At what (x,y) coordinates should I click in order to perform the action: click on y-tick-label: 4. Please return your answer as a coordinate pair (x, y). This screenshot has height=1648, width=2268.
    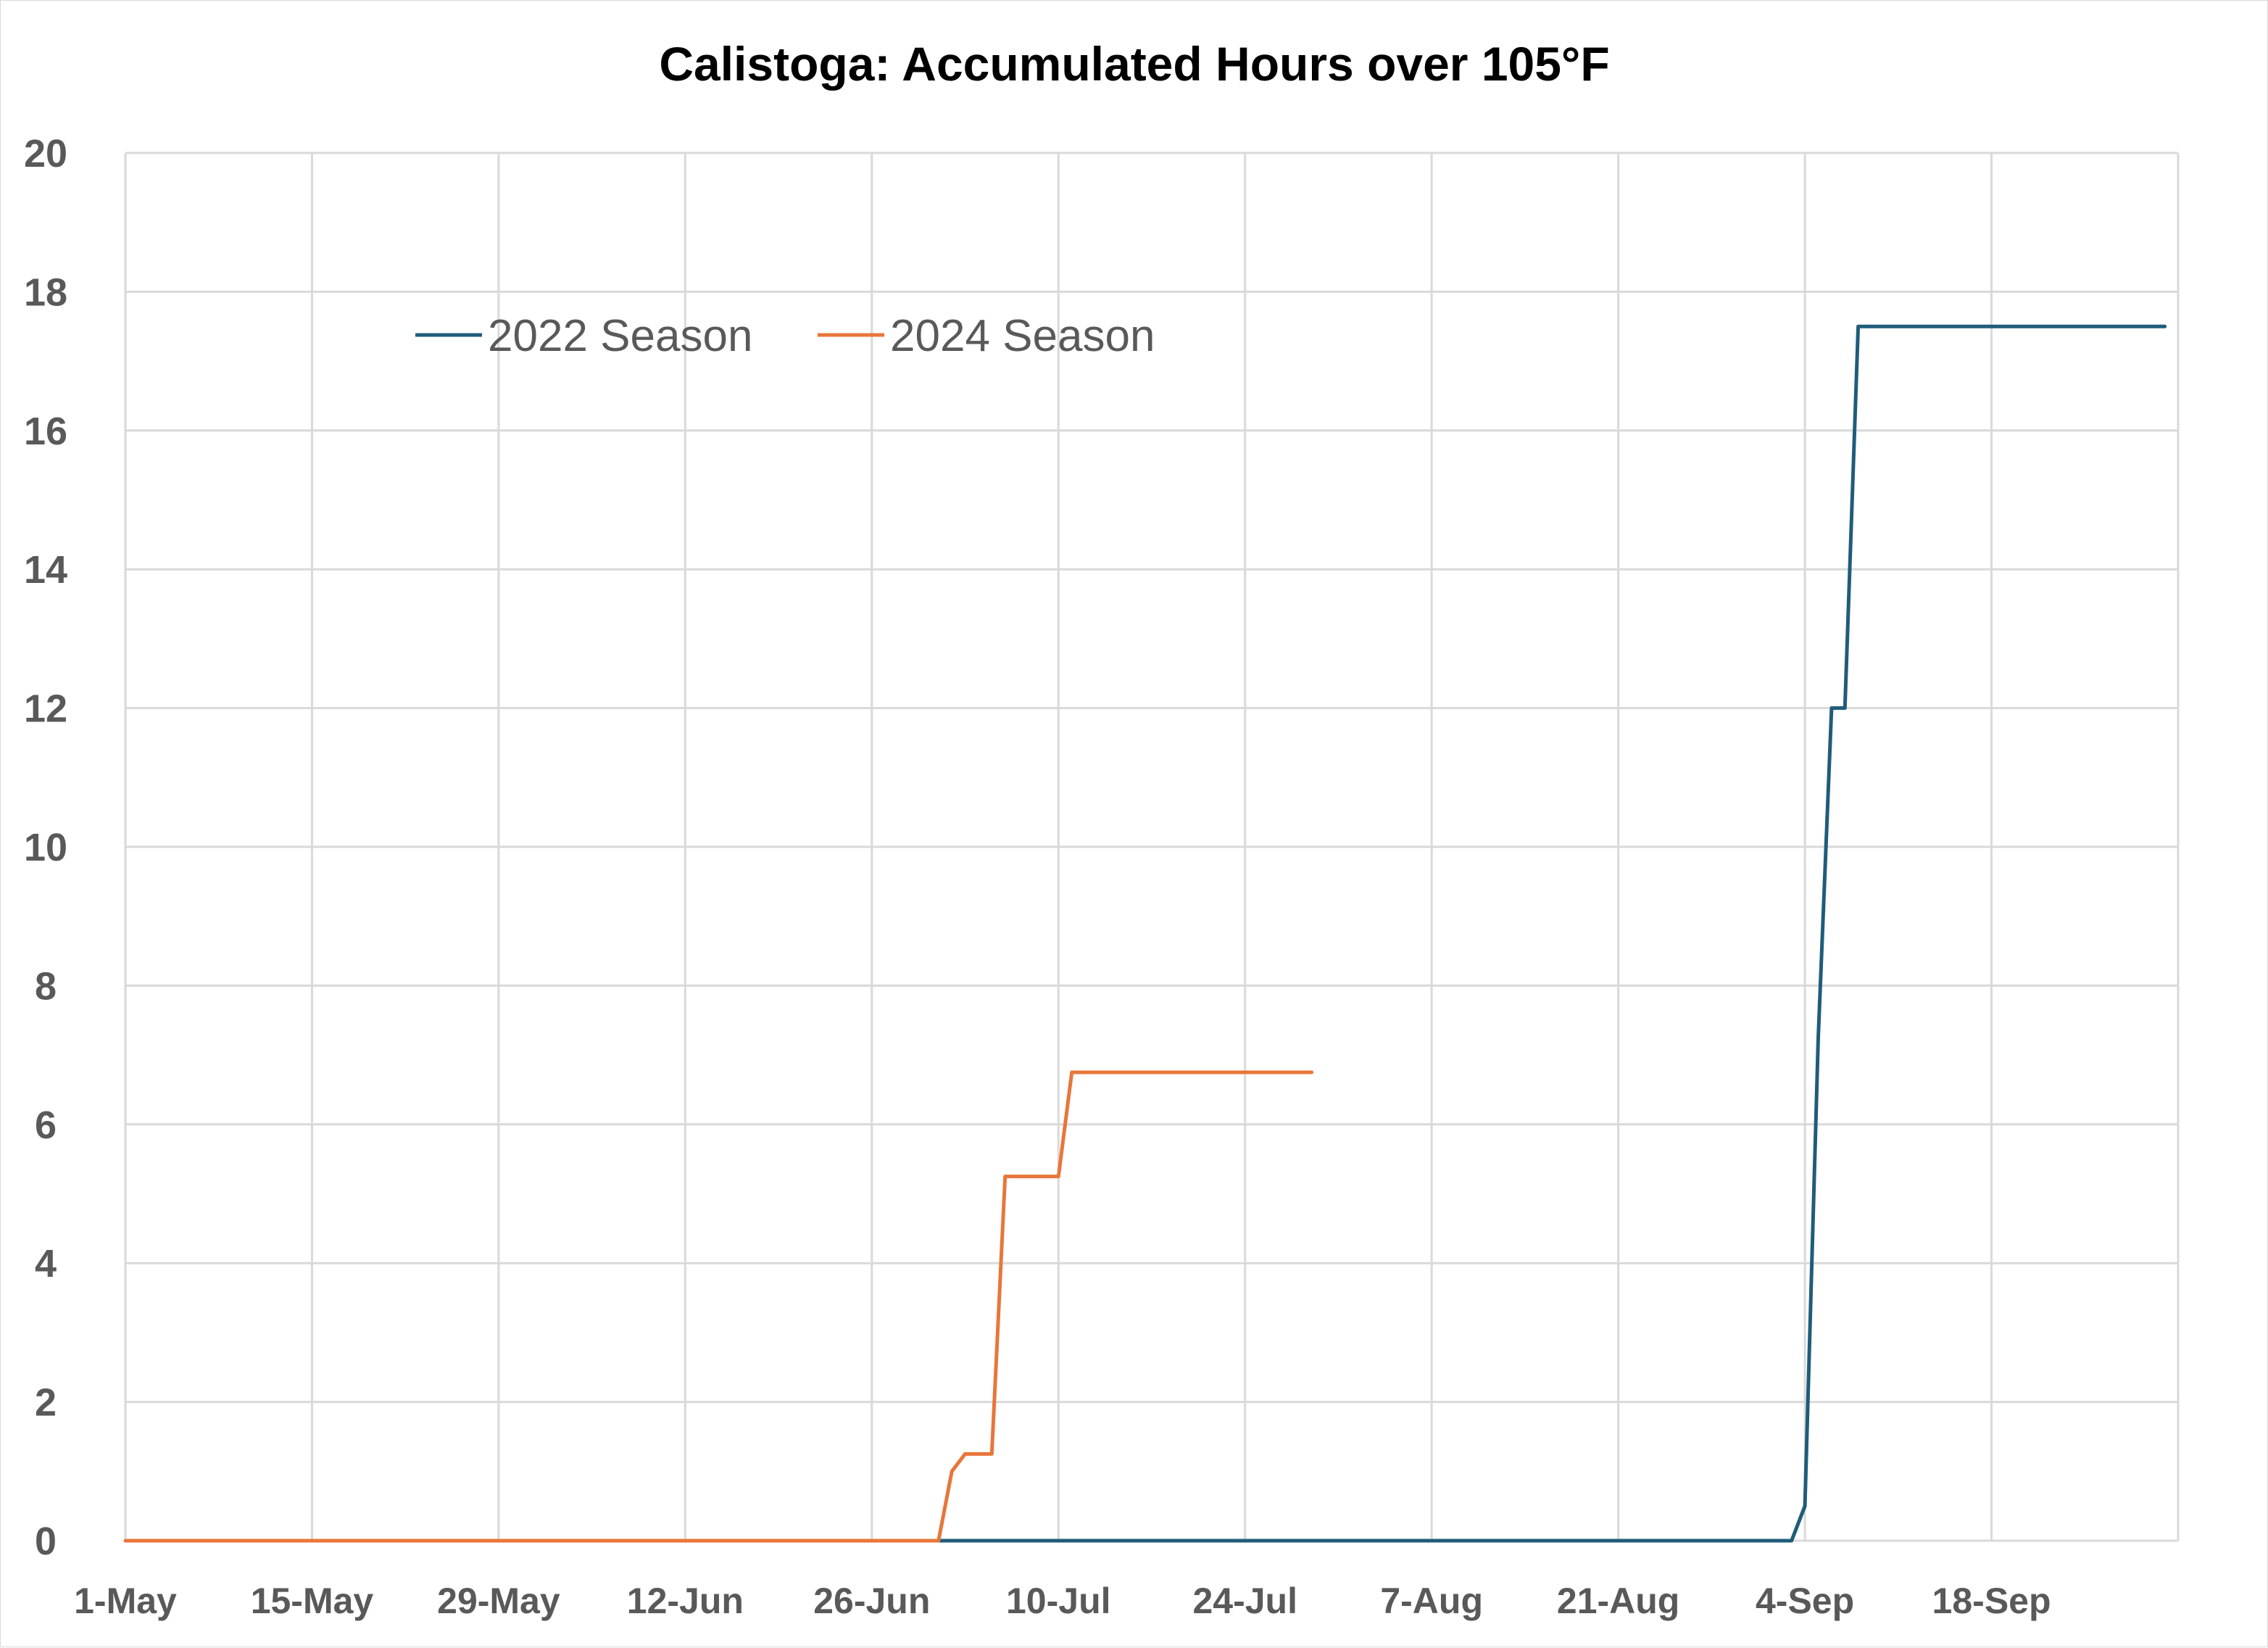
    Looking at the image, I should click on (46, 1263).